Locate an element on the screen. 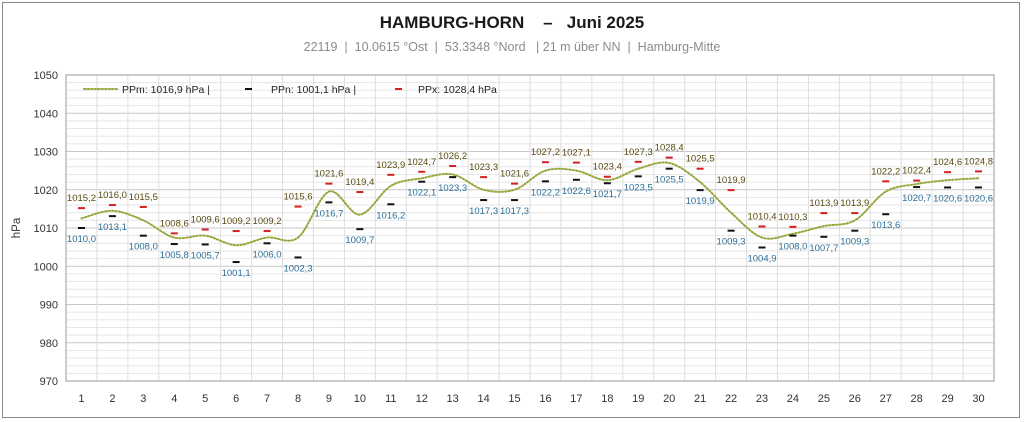 The width and height of the screenshot is (1024, 422). ppn-value-label: 1016,7 is located at coordinates (328, 213).